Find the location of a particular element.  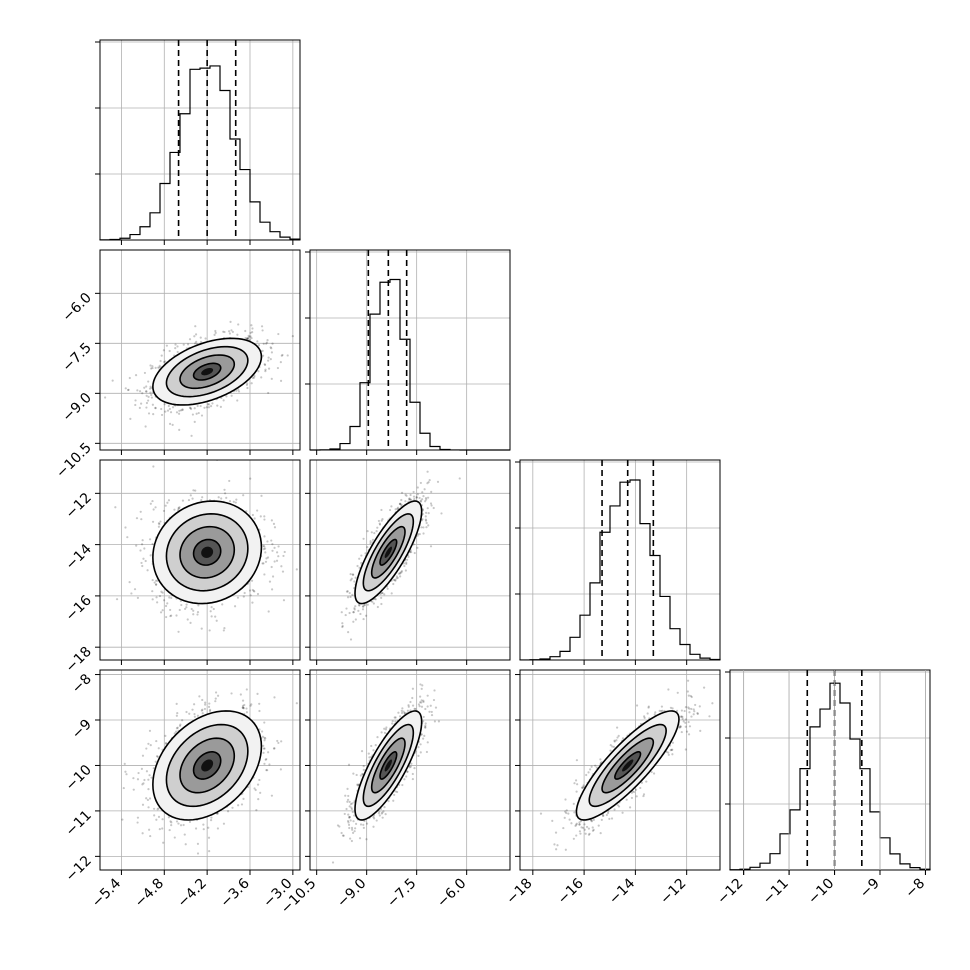

tick-label-x: −3.6 is located at coordinates (234, 892).